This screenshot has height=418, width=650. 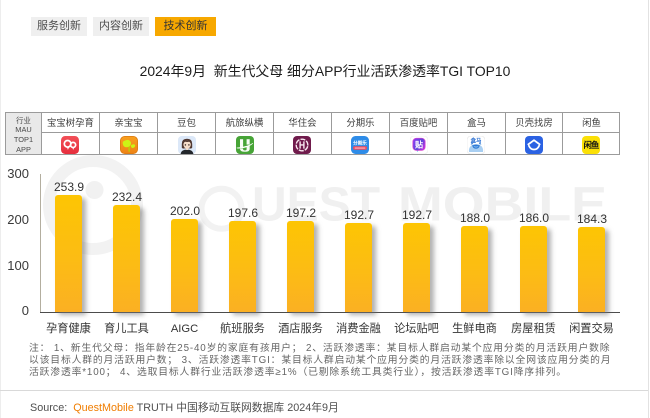 What do you see at coordinates (476, 140) in the screenshot?
I see `svg-text: 盒马` at bounding box center [476, 140].